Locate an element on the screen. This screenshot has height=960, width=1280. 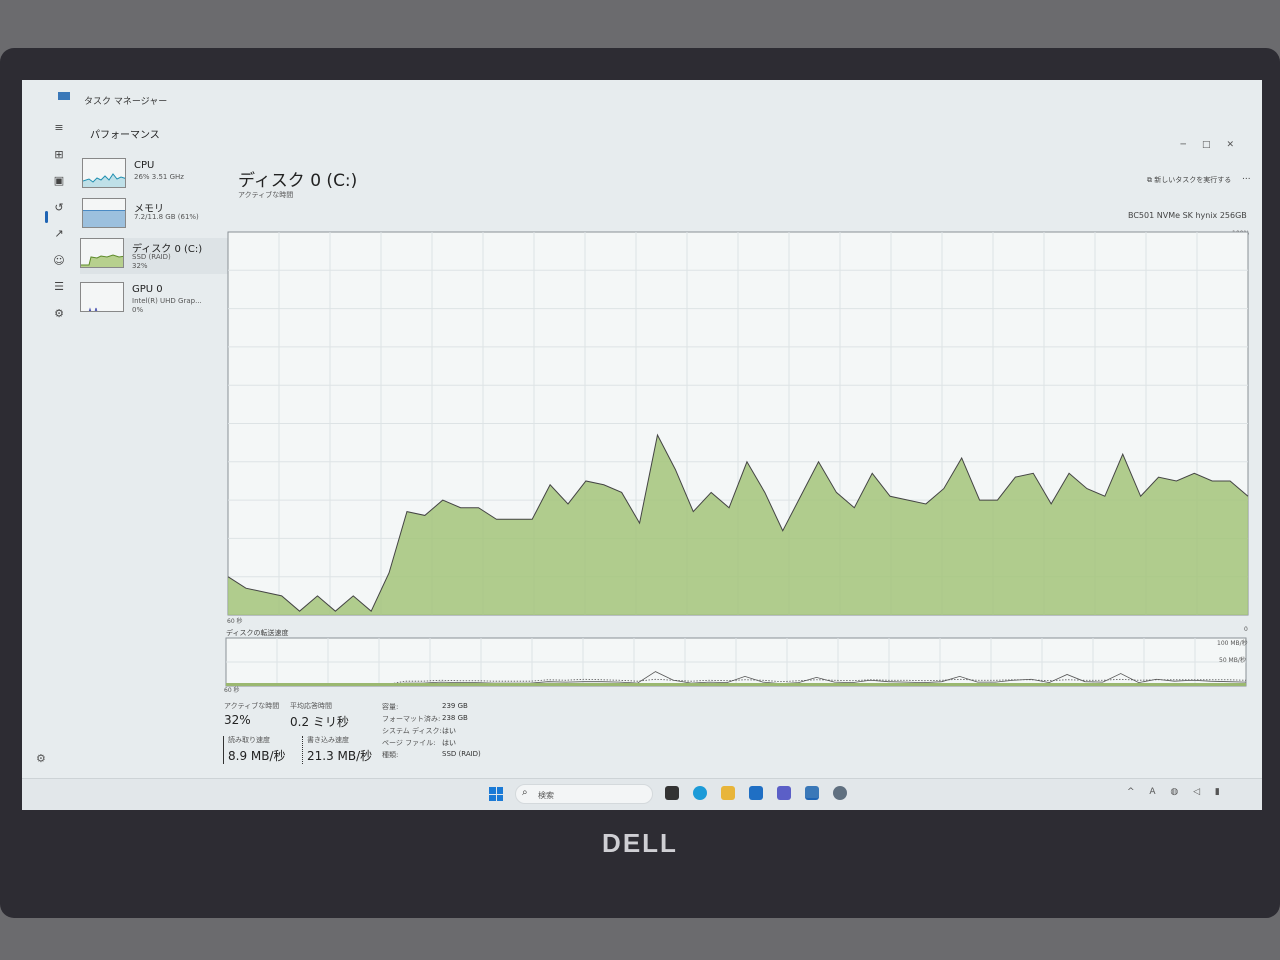
write-legend-line is located at coordinates (302, 750).